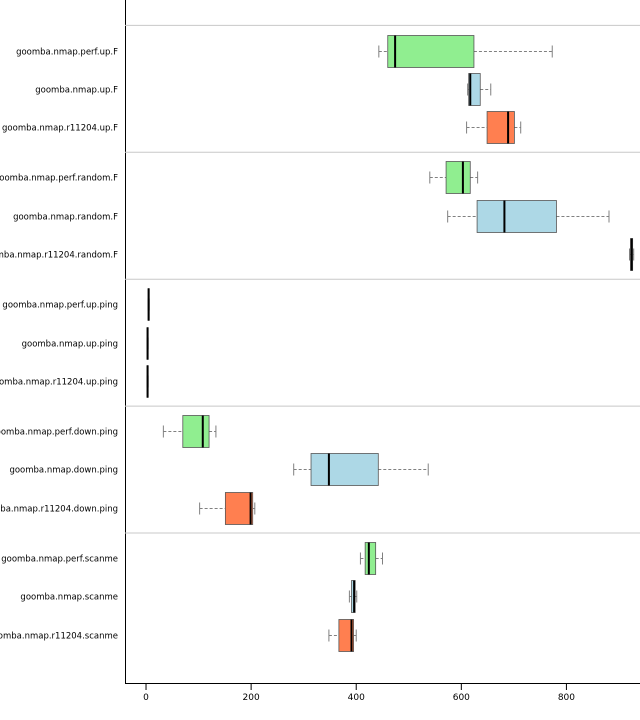 This screenshot has width=640, height=720. Describe the element at coordinates (461, 698) in the screenshot. I see `x-tick-label: 600` at that location.